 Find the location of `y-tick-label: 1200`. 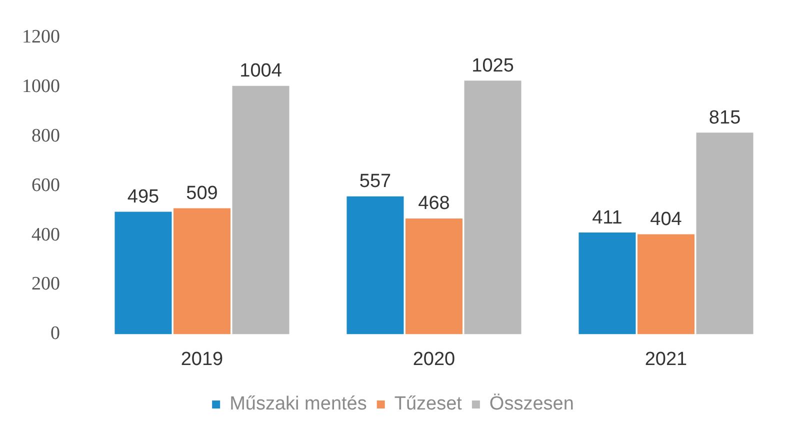

y-tick-label: 1200 is located at coordinates (41, 37).